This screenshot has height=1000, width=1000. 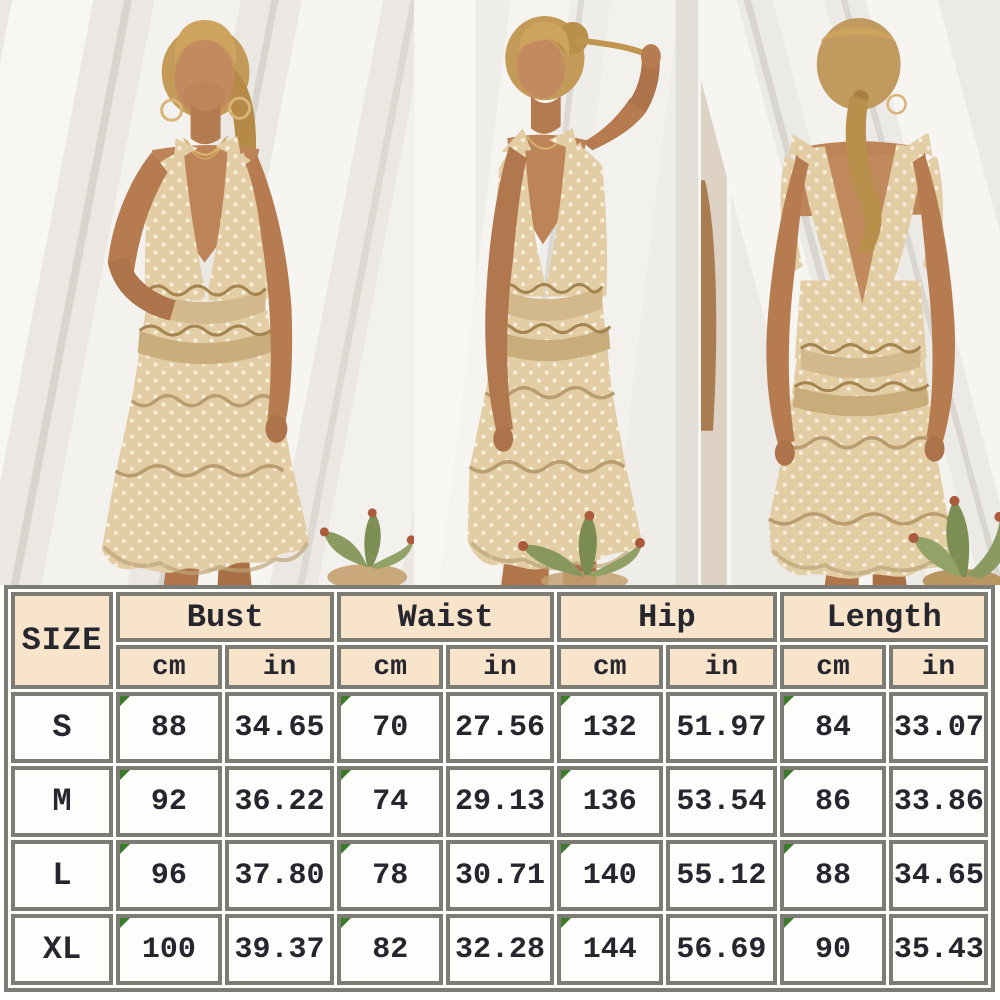 I want to click on value-cell: 32.28, so click(x=500, y=949).